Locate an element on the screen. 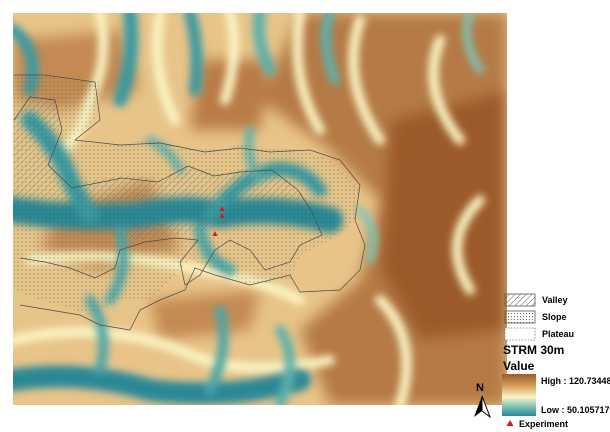  legend-high-label: High : 120.734482 is located at coordinates (575, 381).